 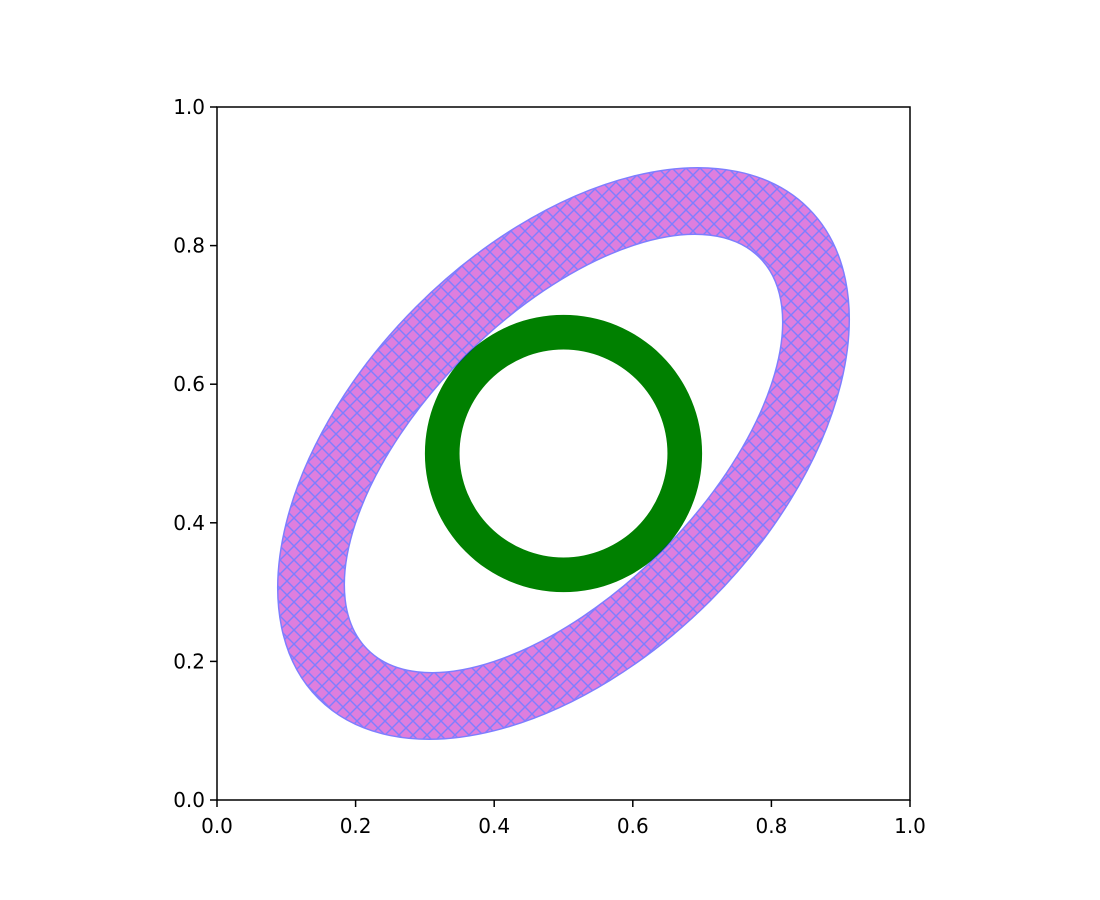 What do you see at coordinates (633, 826) in the screenshot?
I see `x-tick-label: 0.6` at bounding box center [633, 826].